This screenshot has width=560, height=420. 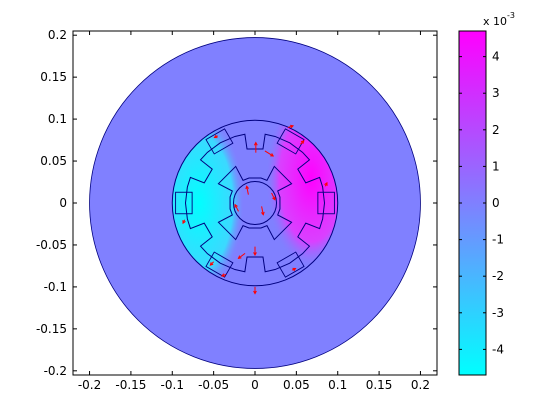 I want to click on y-tick-label: -0.1, so click(x=55, y=287).